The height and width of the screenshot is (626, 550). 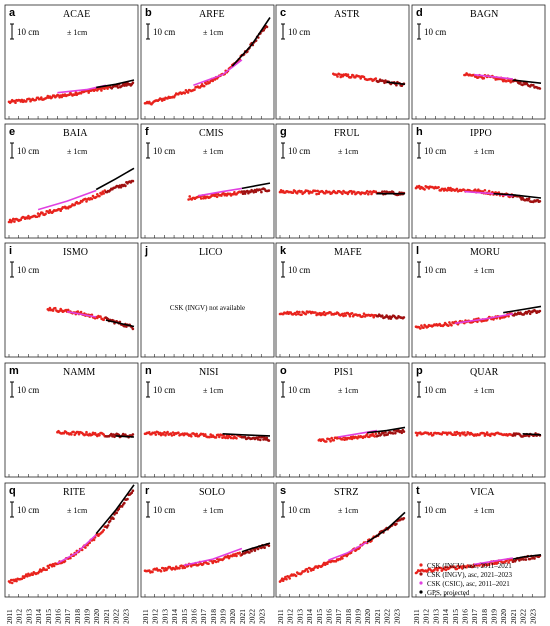 What do you see at coordinates (208, 372) in the screenshot?
I see `station-name: NISI` at bounding box center [208, 372].